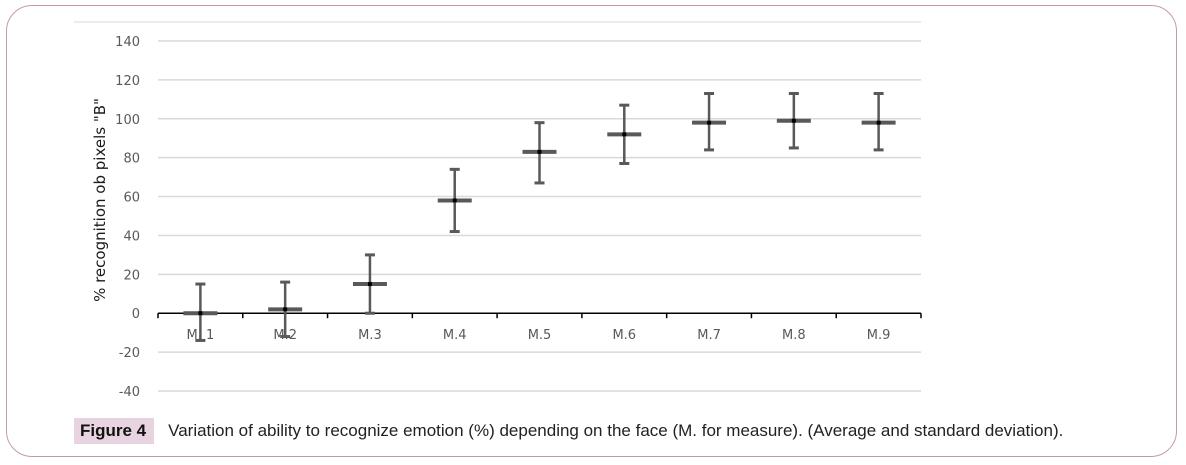 The width and height of the screenshot is (1186, 465). I want to click on x-tick-label: M.8, so click(794, 335).